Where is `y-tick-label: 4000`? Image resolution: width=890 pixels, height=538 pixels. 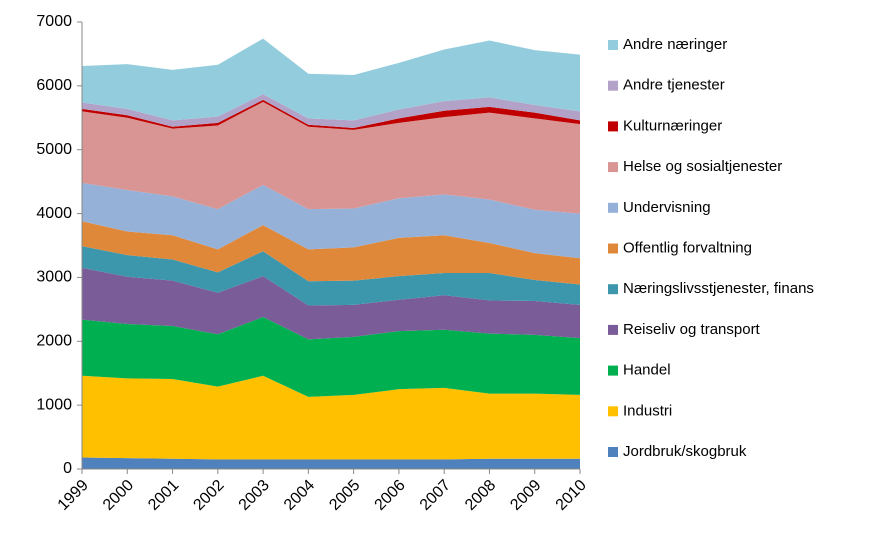 y-tick-label: 4000 is located at coordinates (54, 213).